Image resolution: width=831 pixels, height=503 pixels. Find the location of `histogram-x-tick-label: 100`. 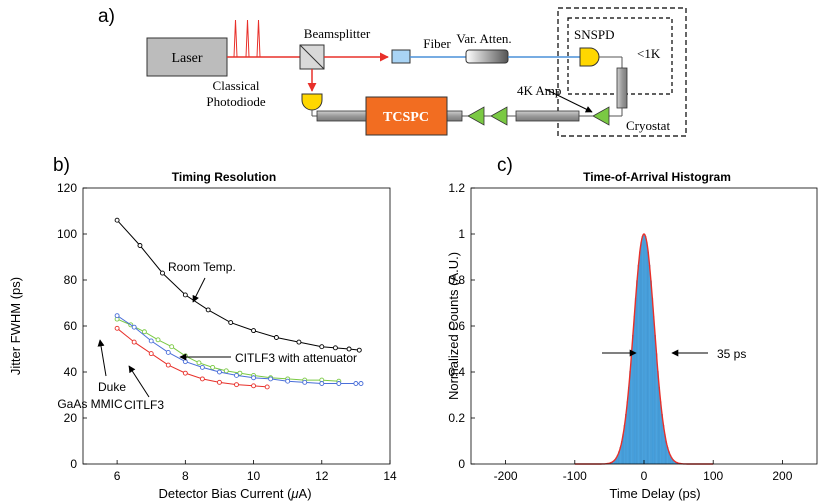

histogram-x-tick-label: 100 is located at coordinates (713, 476).